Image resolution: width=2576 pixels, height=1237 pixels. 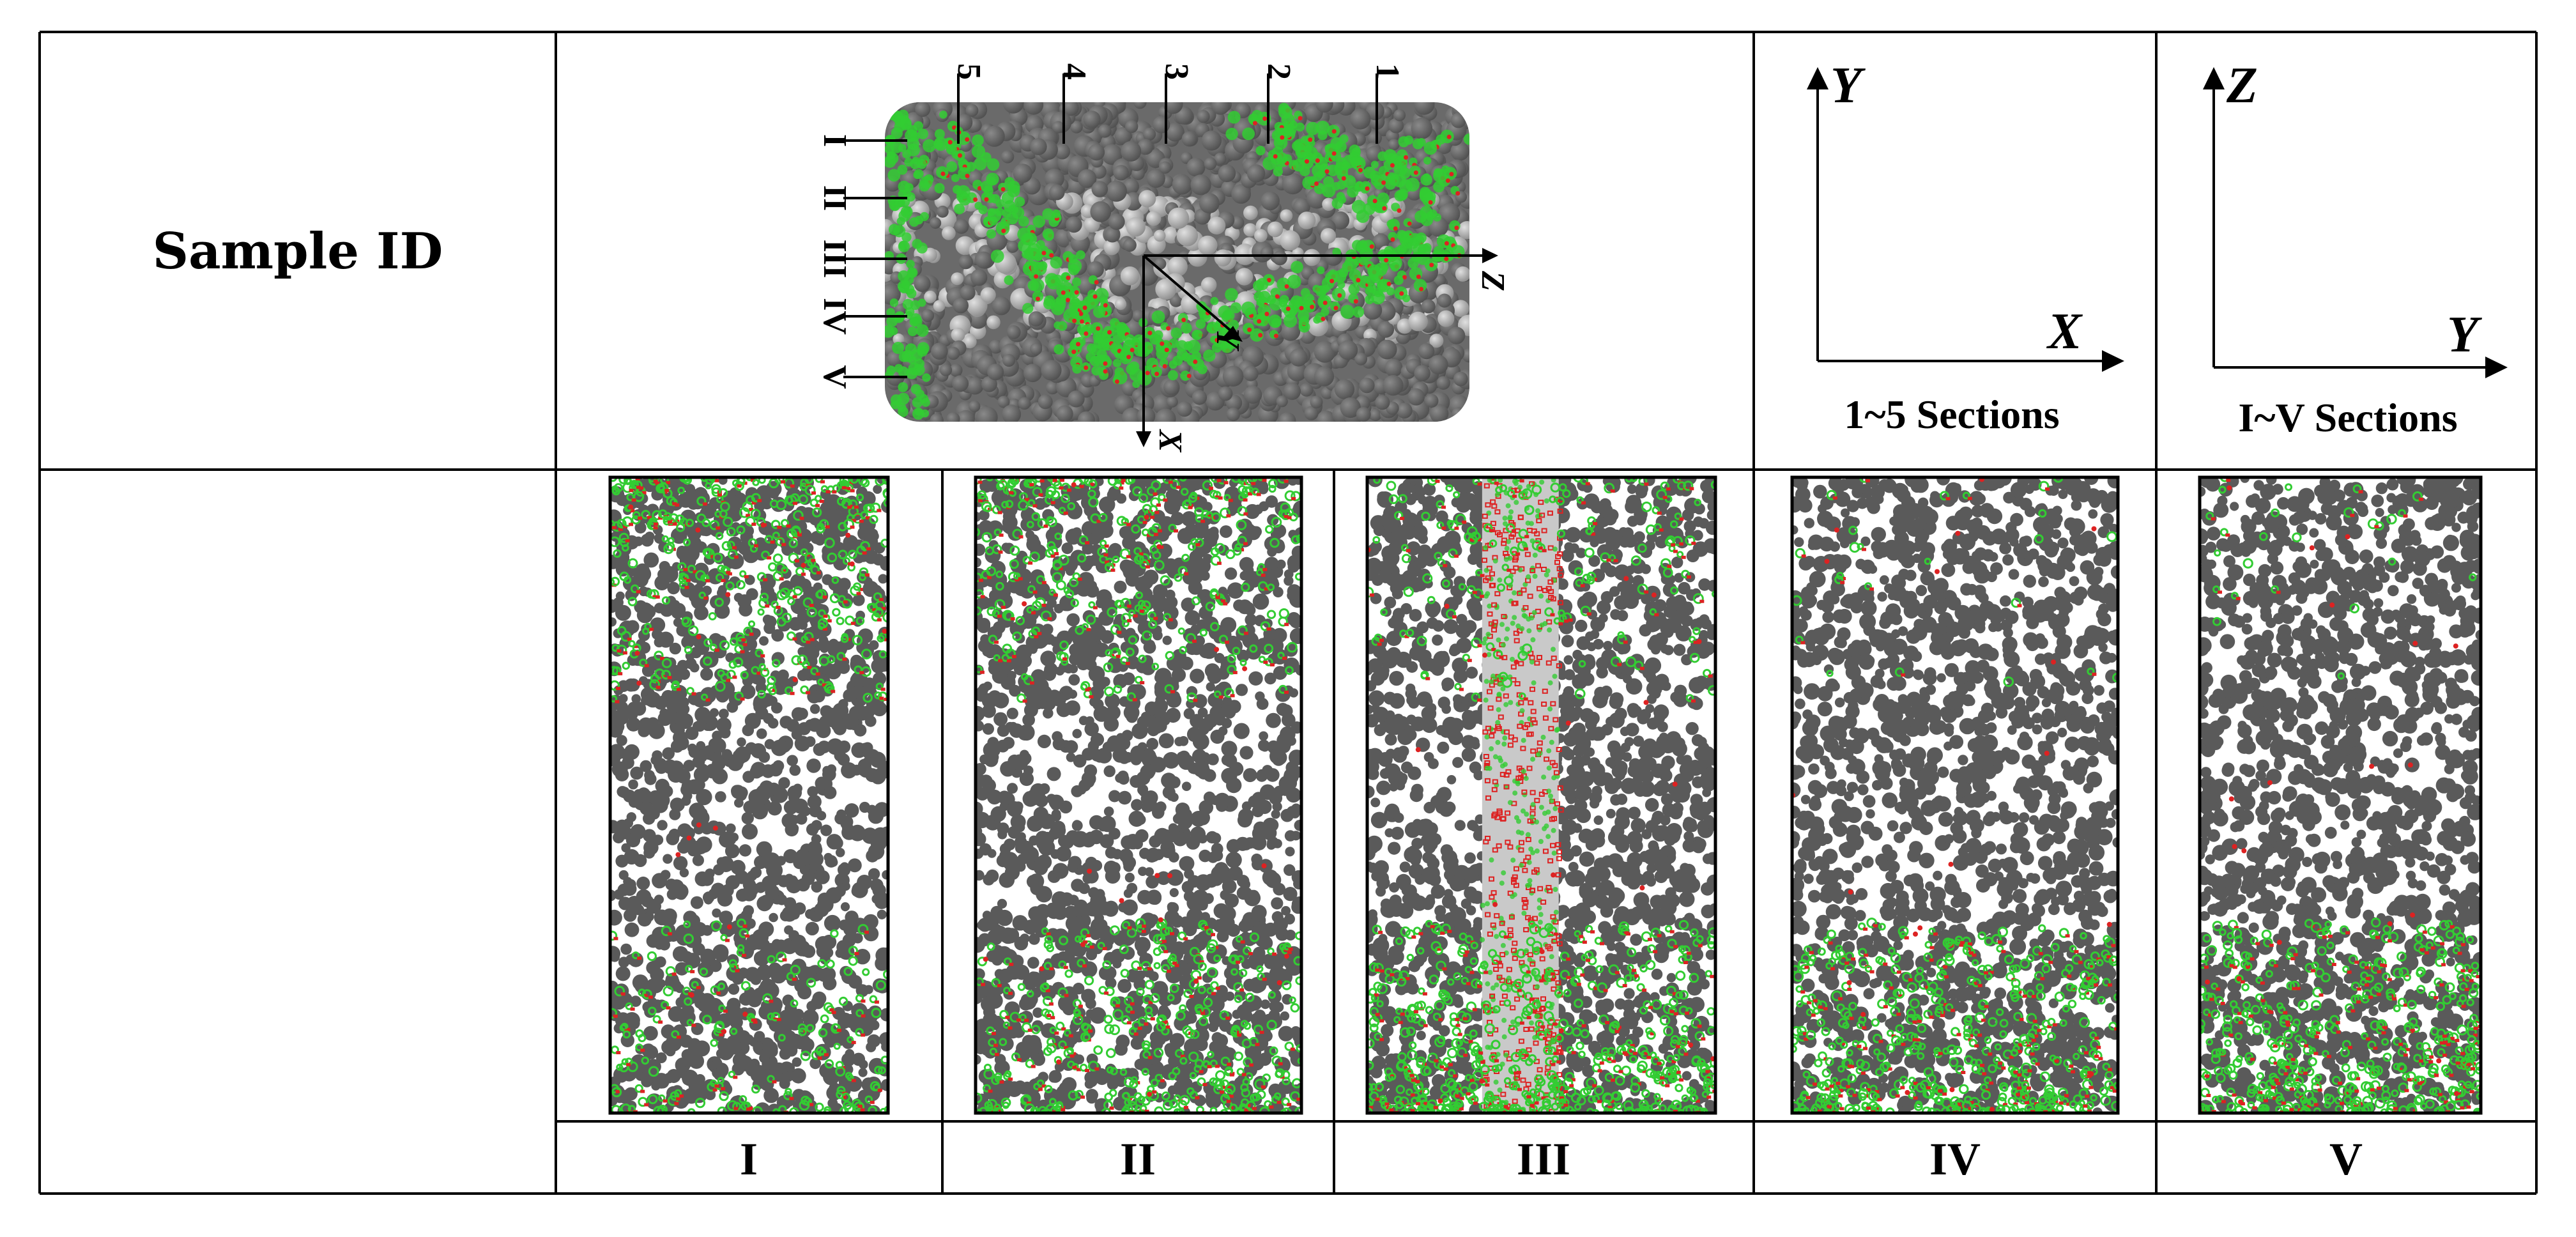 What do you see at coordinates (834, 317) in the screenshot?
I see `section-numeral-side: IV` at bounding box center [834, 317].